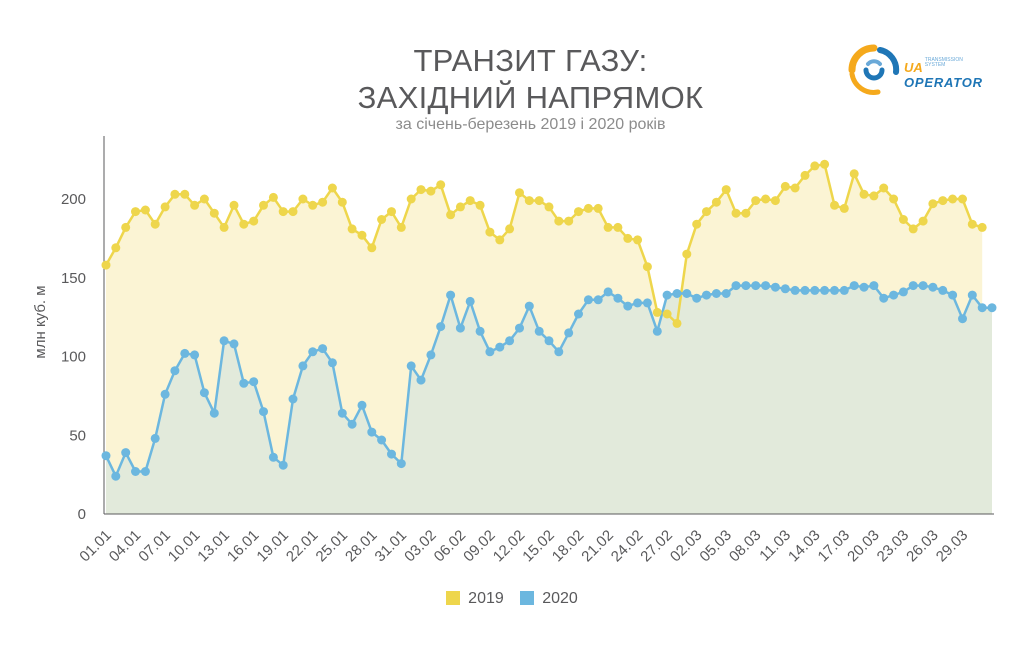 The image size is (1024, 653). Describe the element at coordinates (549, 599) in the screenshot. I see `legend-item-2020: 2020` at that location.